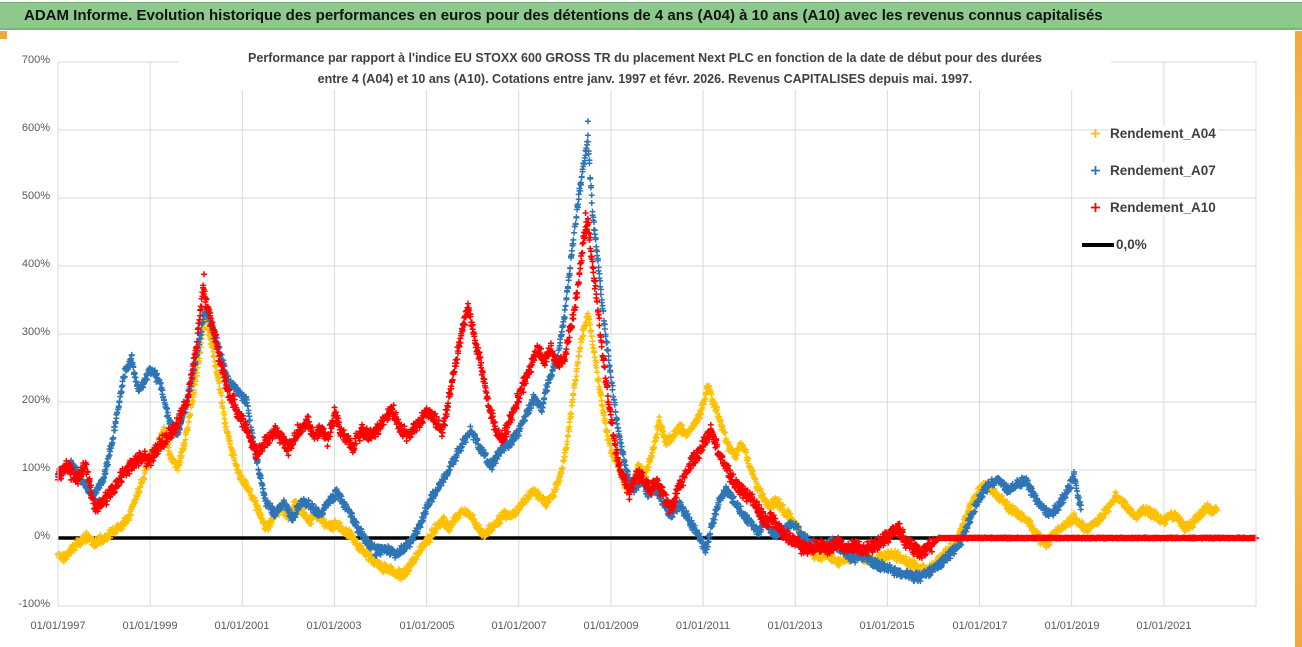  What do you see at coordinates (35, 60) in the screenshot?
I see `y-axis-tick: 700%` at bounding box center [35, 60].